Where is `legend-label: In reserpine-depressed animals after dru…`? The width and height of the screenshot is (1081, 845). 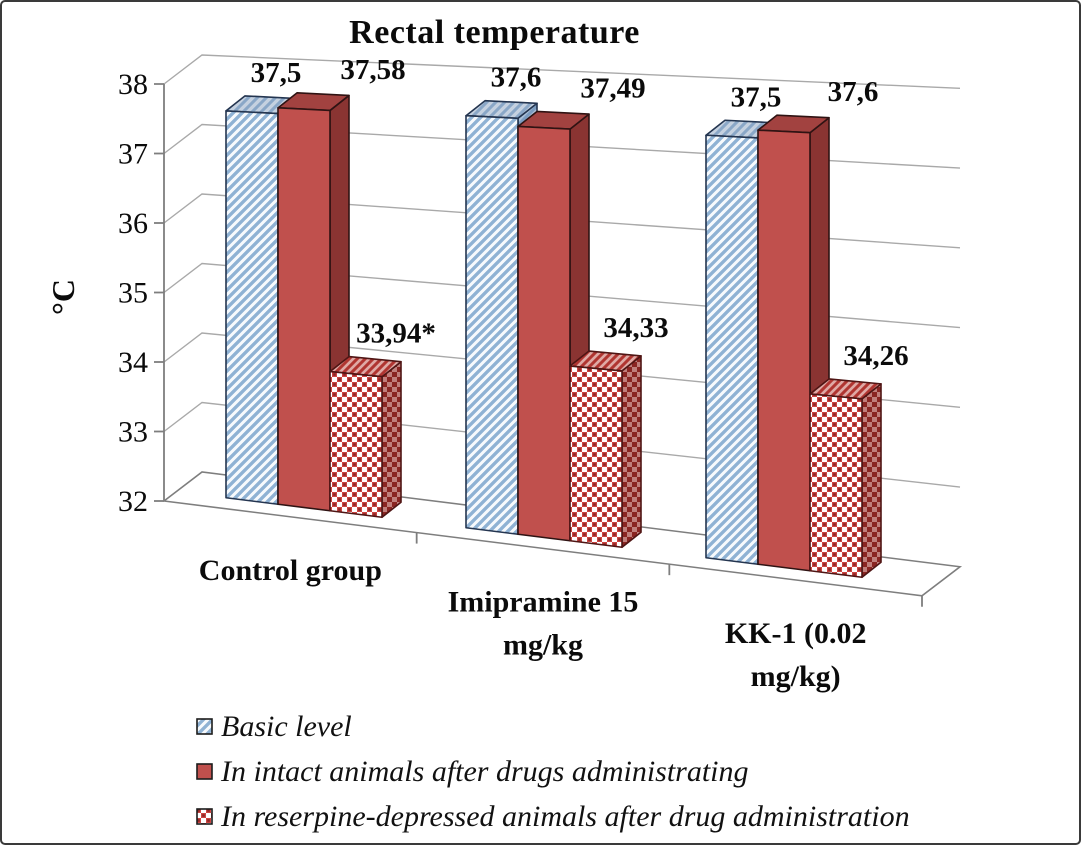 legend-label: In reserpine-depressed animals after dru… is located at coordinates (565, 816).